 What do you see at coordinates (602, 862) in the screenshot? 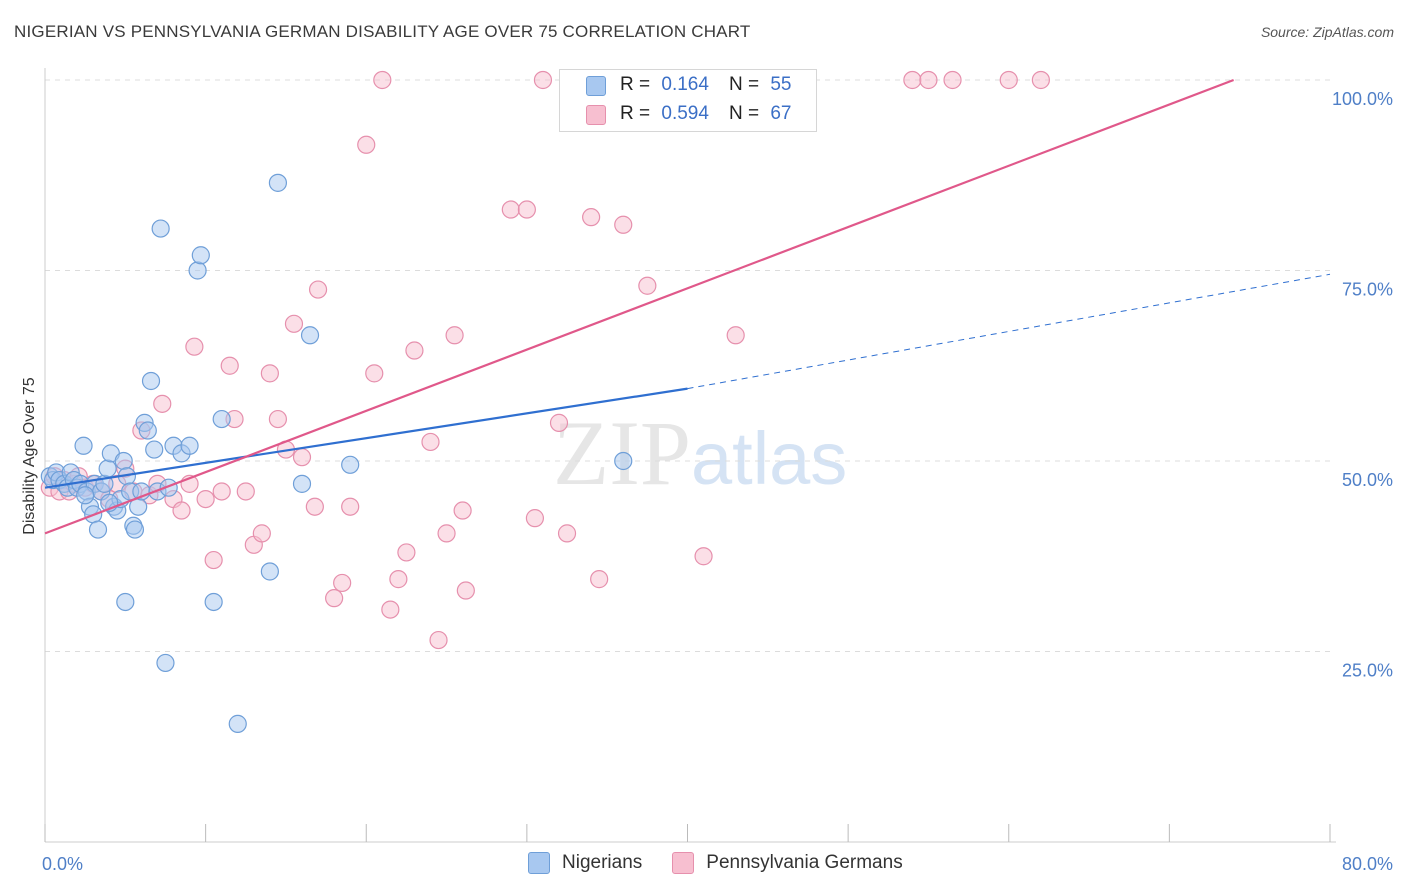
I see `legend-label-nigerians: Nigerians` at bounding box center [602, 862].